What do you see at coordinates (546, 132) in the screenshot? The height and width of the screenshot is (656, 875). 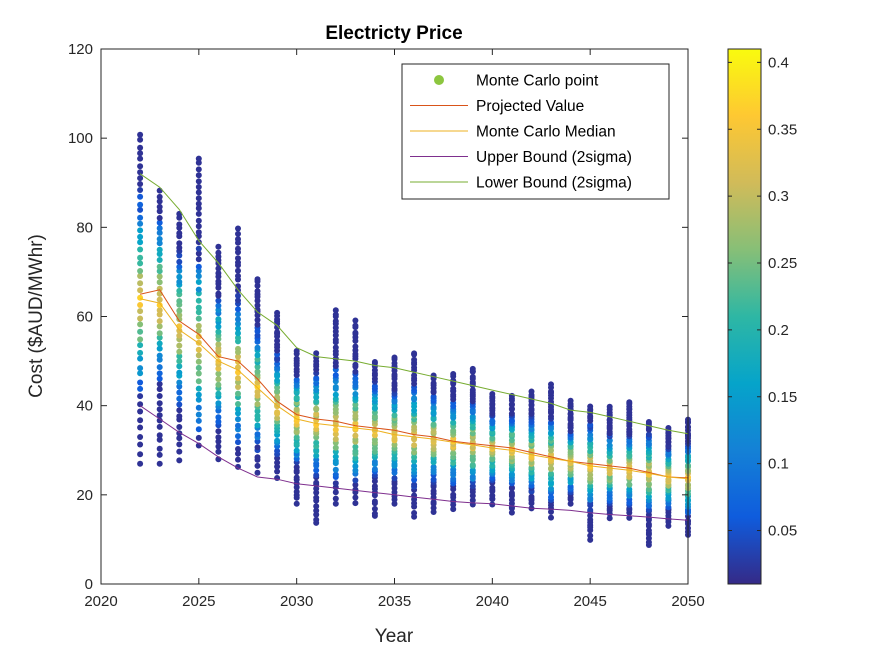 I see `legend-label: Monte Carlo Median` at bounding box center [546, 132].